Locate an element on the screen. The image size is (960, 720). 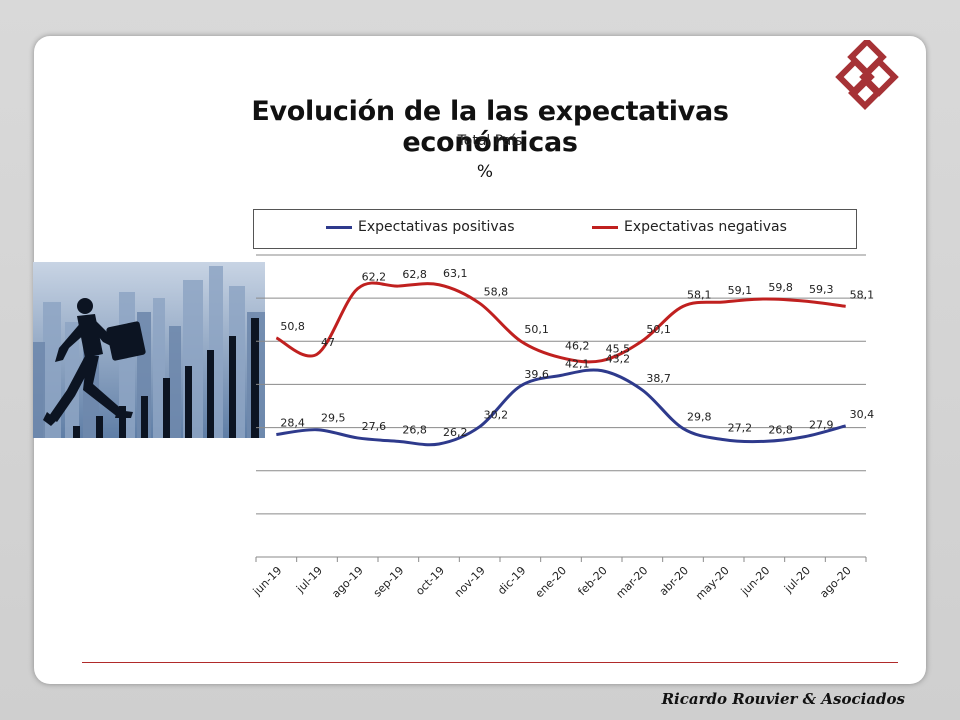
legend-label-negative: Expectativas negativas is located at coordinates (705, 227).